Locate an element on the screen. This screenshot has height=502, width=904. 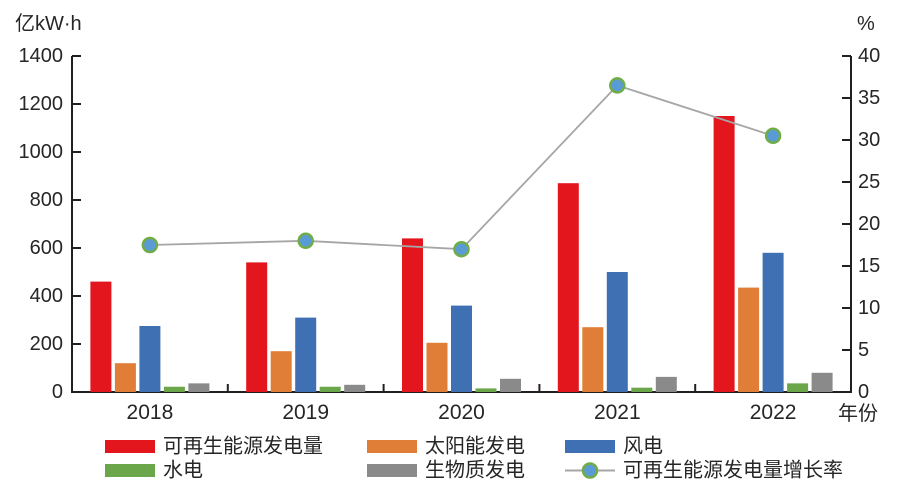
x-axis-title: 年份 is located at coordinates (858, 413).